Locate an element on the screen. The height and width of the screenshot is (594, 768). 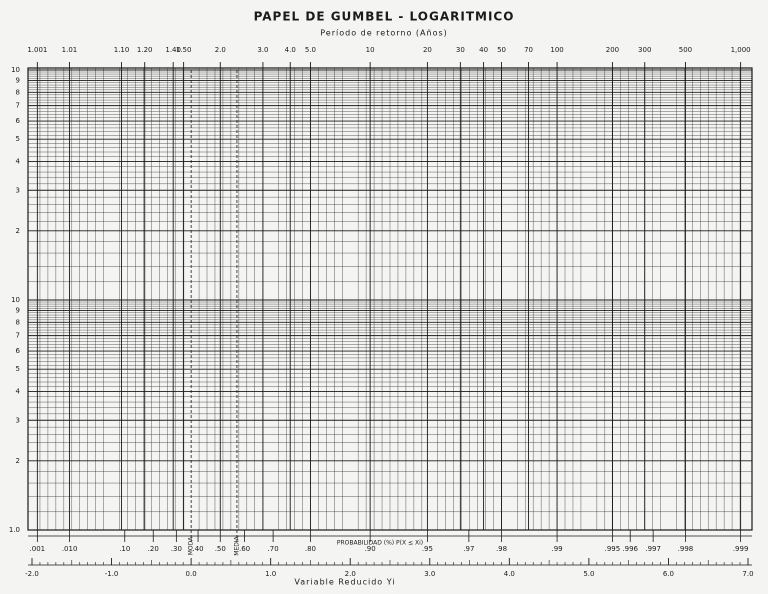
probability-label: .50 is located at coordinates (220, 549).